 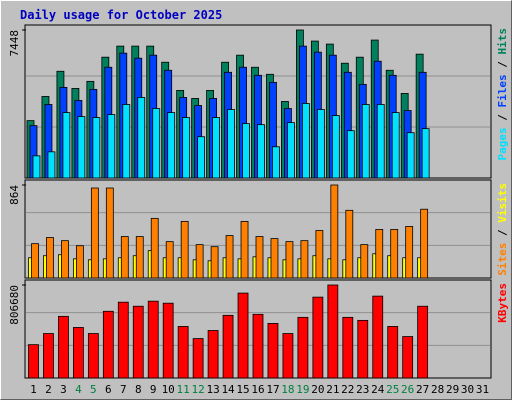 I want to click on x-tick-label: 2, so click(x=48, y=389).